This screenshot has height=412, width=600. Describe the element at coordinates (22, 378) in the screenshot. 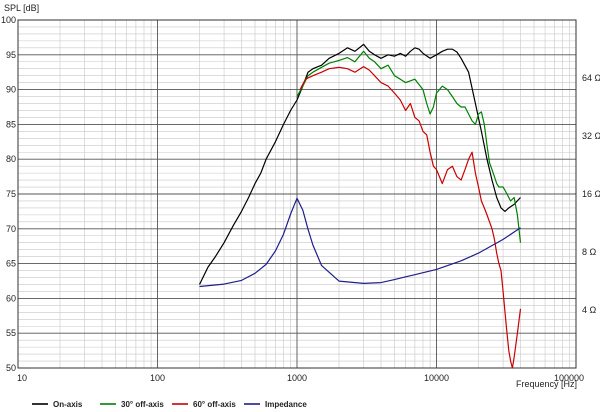

I see `x-tick-label: 10` at that location.